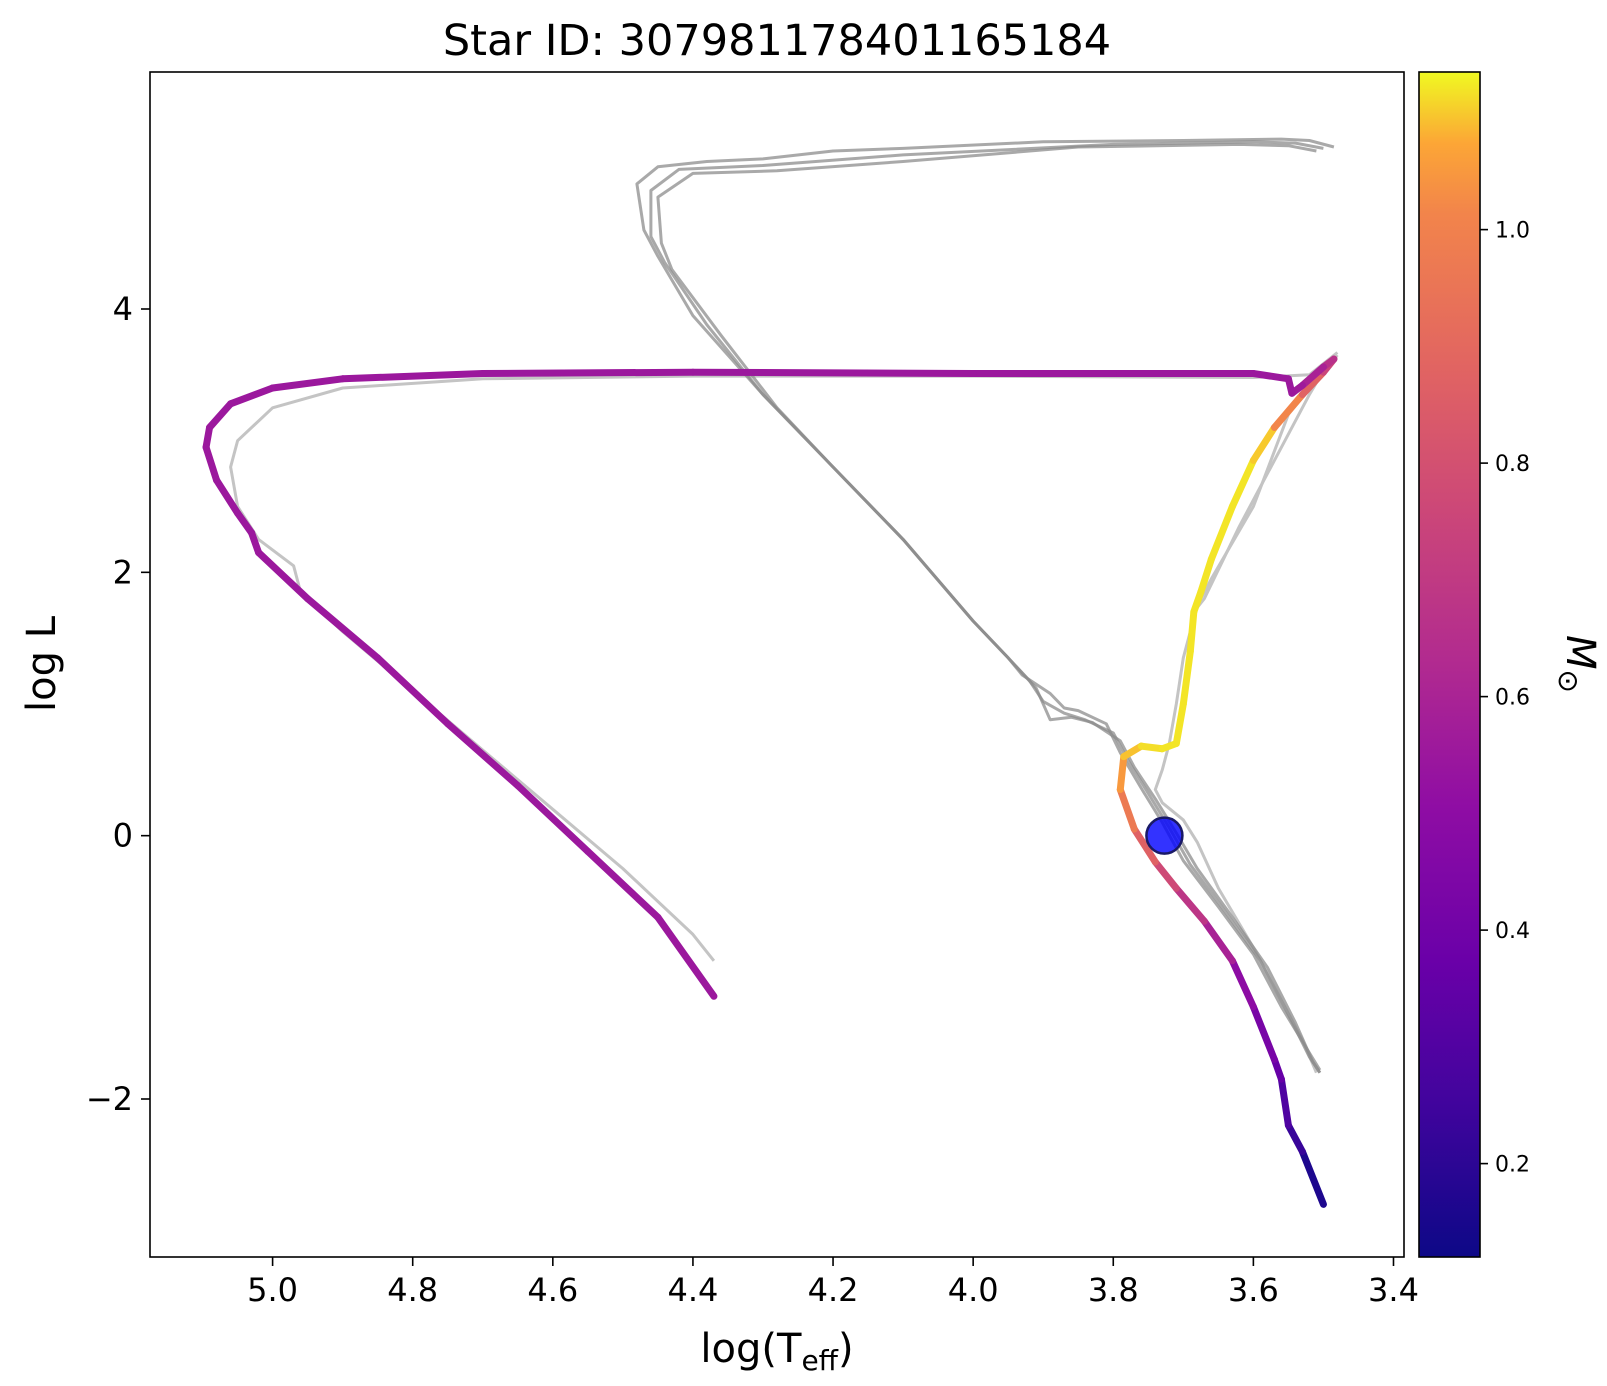  I want to click on colorbar-ticks: 0.2 0.4 0.6 0.8 1.0, so click(1505, 698).